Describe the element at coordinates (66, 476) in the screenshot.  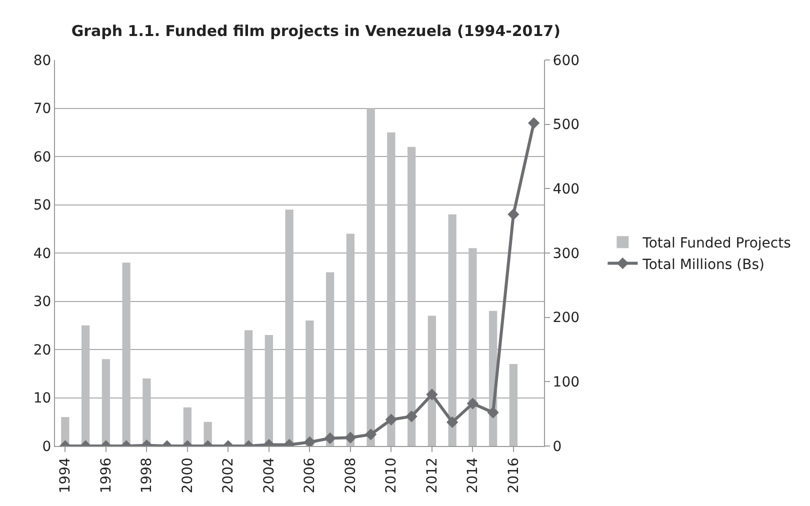
I see `x-tick-label: 1994` at that location.